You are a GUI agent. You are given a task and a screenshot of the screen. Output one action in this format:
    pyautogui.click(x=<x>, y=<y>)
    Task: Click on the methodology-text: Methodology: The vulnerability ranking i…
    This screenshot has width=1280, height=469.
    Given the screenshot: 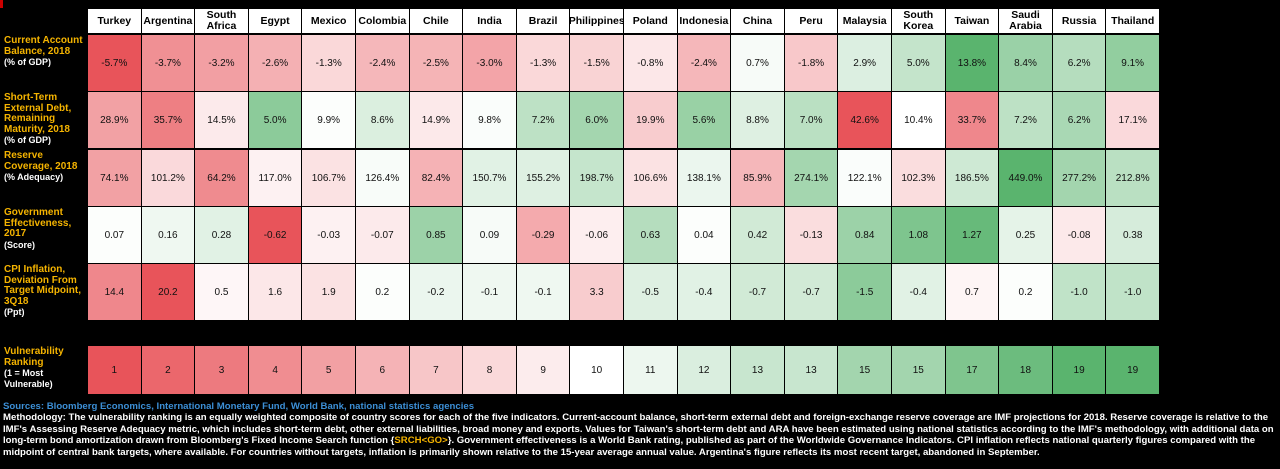 What is the action you would take?
    pyautogui.click(x=638, y=429)
    